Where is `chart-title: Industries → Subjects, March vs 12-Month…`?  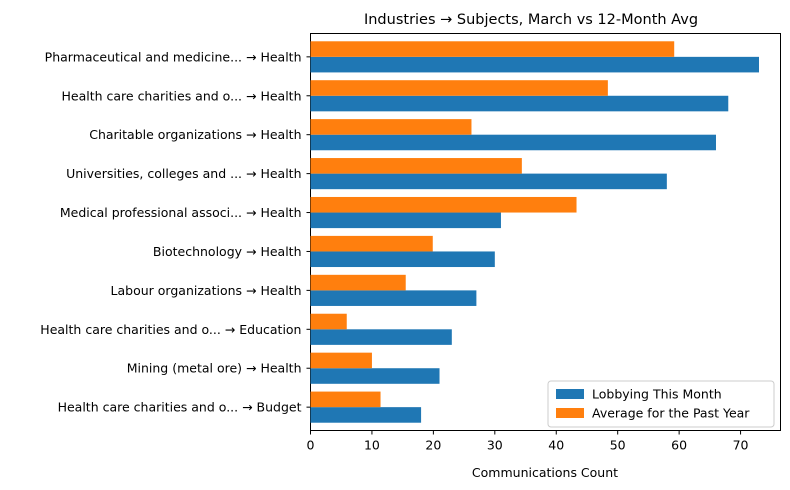 chart-title: Industries → Subjects, March vs 12-Month… is located at coordinates (531, 20).